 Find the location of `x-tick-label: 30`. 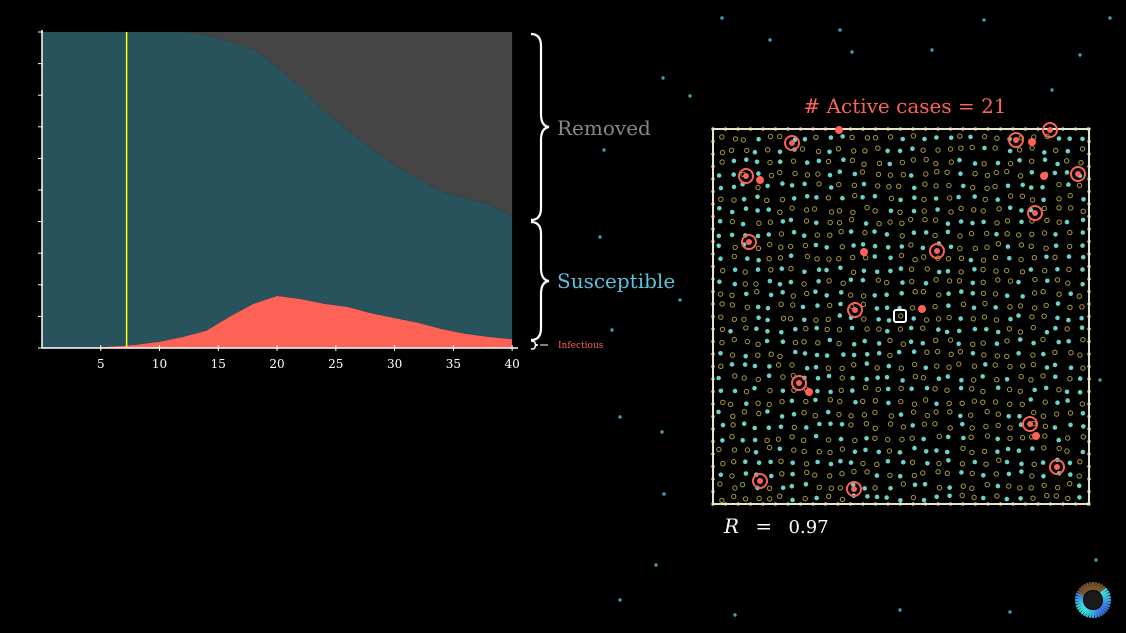

x-tick-label: 30 is located at coordinates (394, 364).